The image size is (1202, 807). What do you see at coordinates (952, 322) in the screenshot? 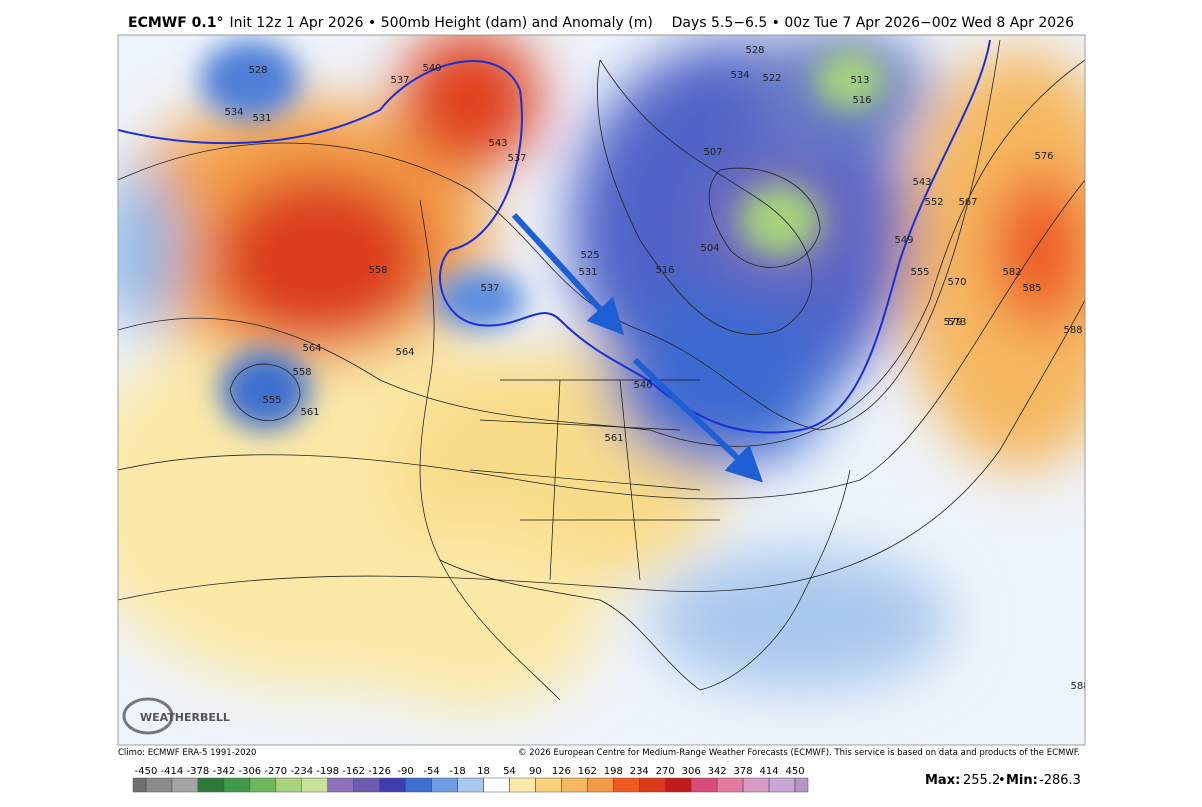
I see `contour-label: 579` at bounding box center [952, 322].